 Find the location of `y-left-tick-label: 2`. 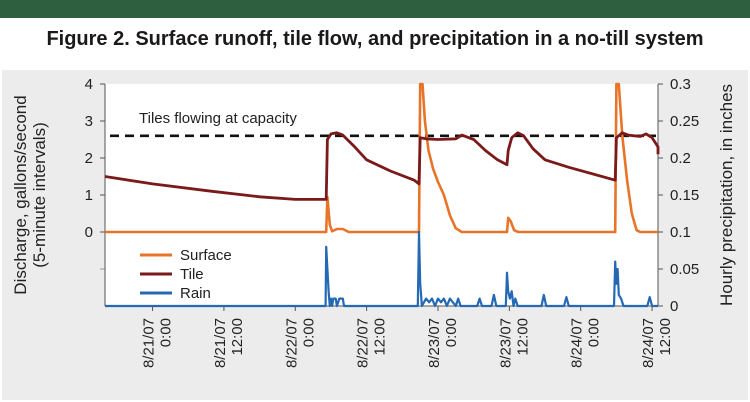

y-left-tick-label: 2 is located at coordinates (89, 158).